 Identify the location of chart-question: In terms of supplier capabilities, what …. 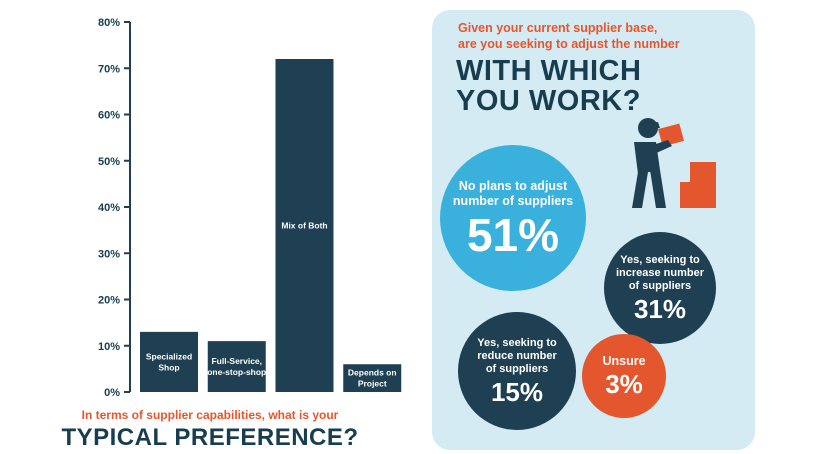
(210, 415).